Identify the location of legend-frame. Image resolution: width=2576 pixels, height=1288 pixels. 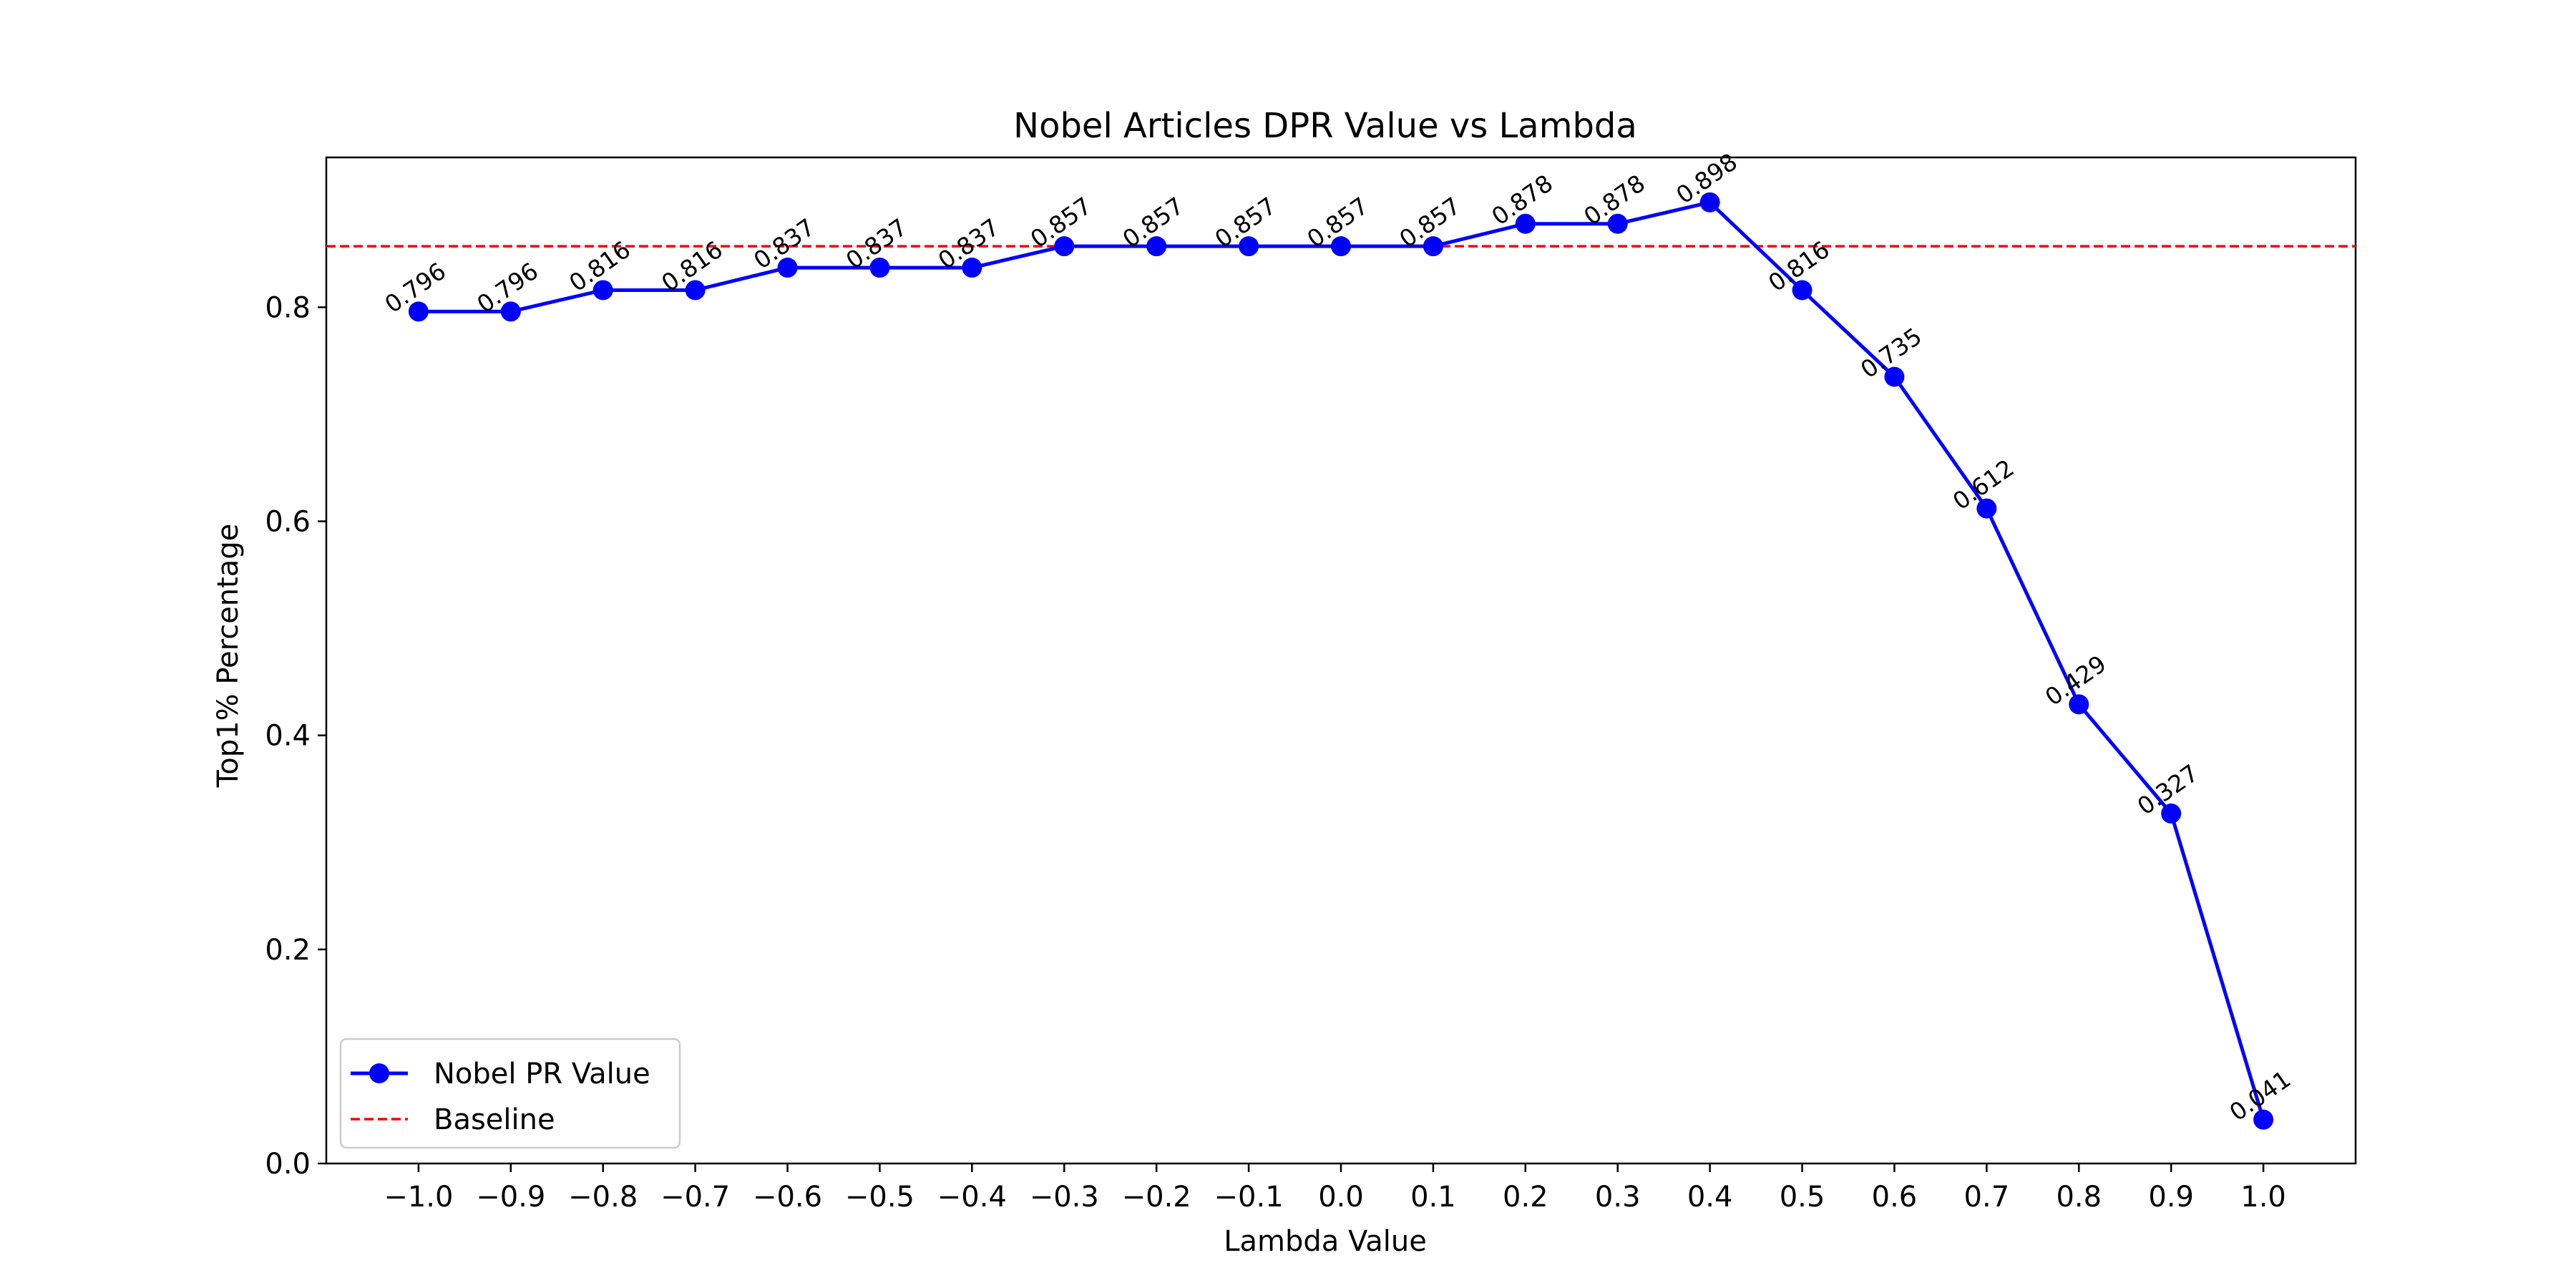
(510, 1093).